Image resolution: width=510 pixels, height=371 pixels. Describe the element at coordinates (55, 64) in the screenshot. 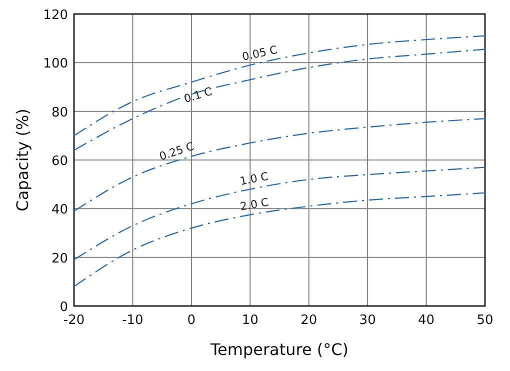

I see `y-tick-label: 100` at that location.